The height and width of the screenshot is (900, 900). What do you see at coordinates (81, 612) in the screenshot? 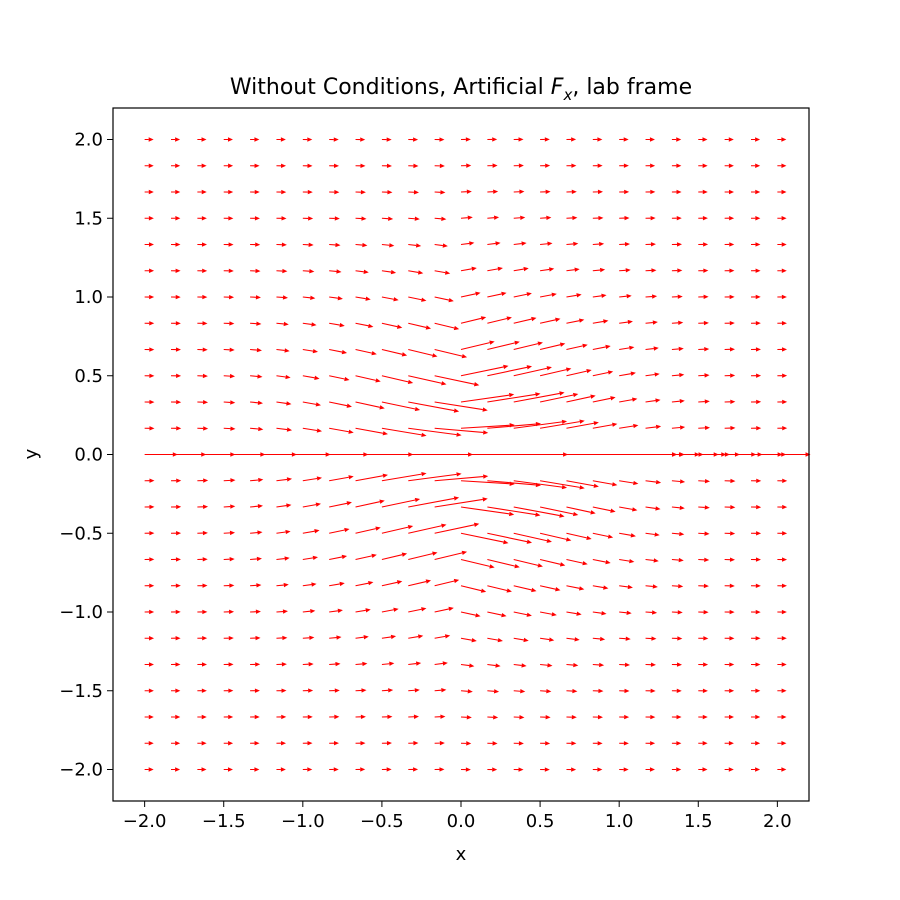
I see `y-tick-label: −1.0` at bounding box center [81, 612].